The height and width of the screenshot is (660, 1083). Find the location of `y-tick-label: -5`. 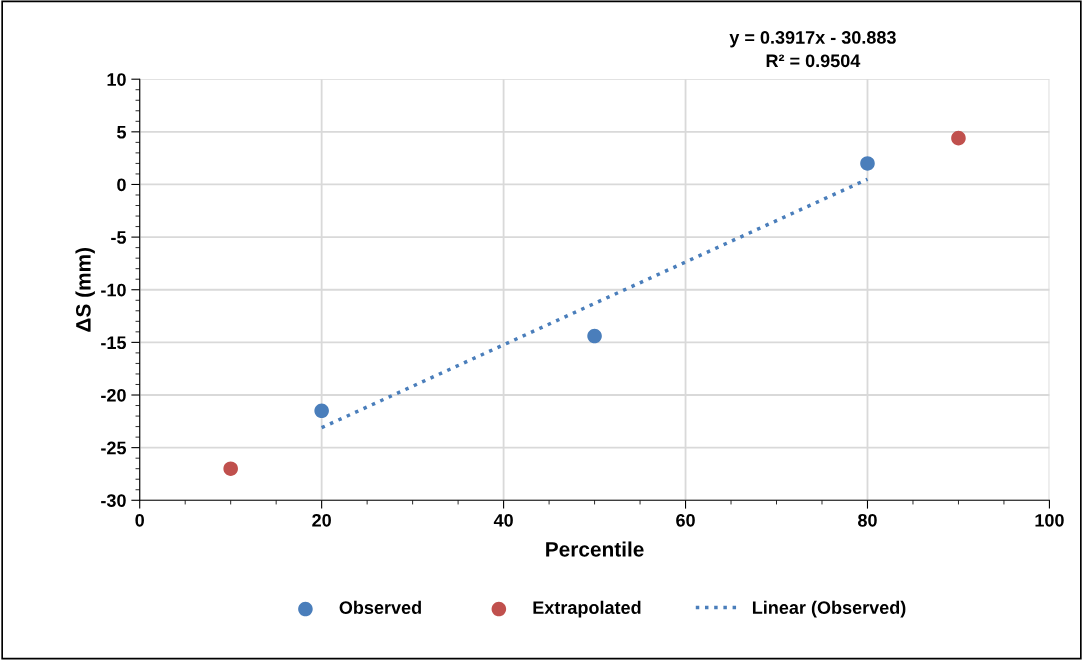

y-tick-label: -5 is located at coordinates (119, 237).